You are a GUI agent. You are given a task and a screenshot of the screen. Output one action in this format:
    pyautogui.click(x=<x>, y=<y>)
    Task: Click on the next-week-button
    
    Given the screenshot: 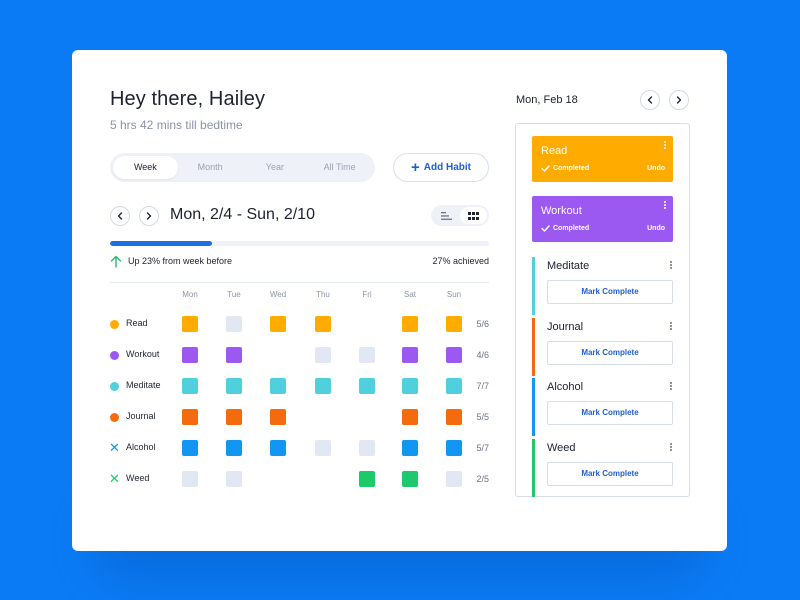 What is the action you would take?
    pyautogui.click(x=149, y=216)
    